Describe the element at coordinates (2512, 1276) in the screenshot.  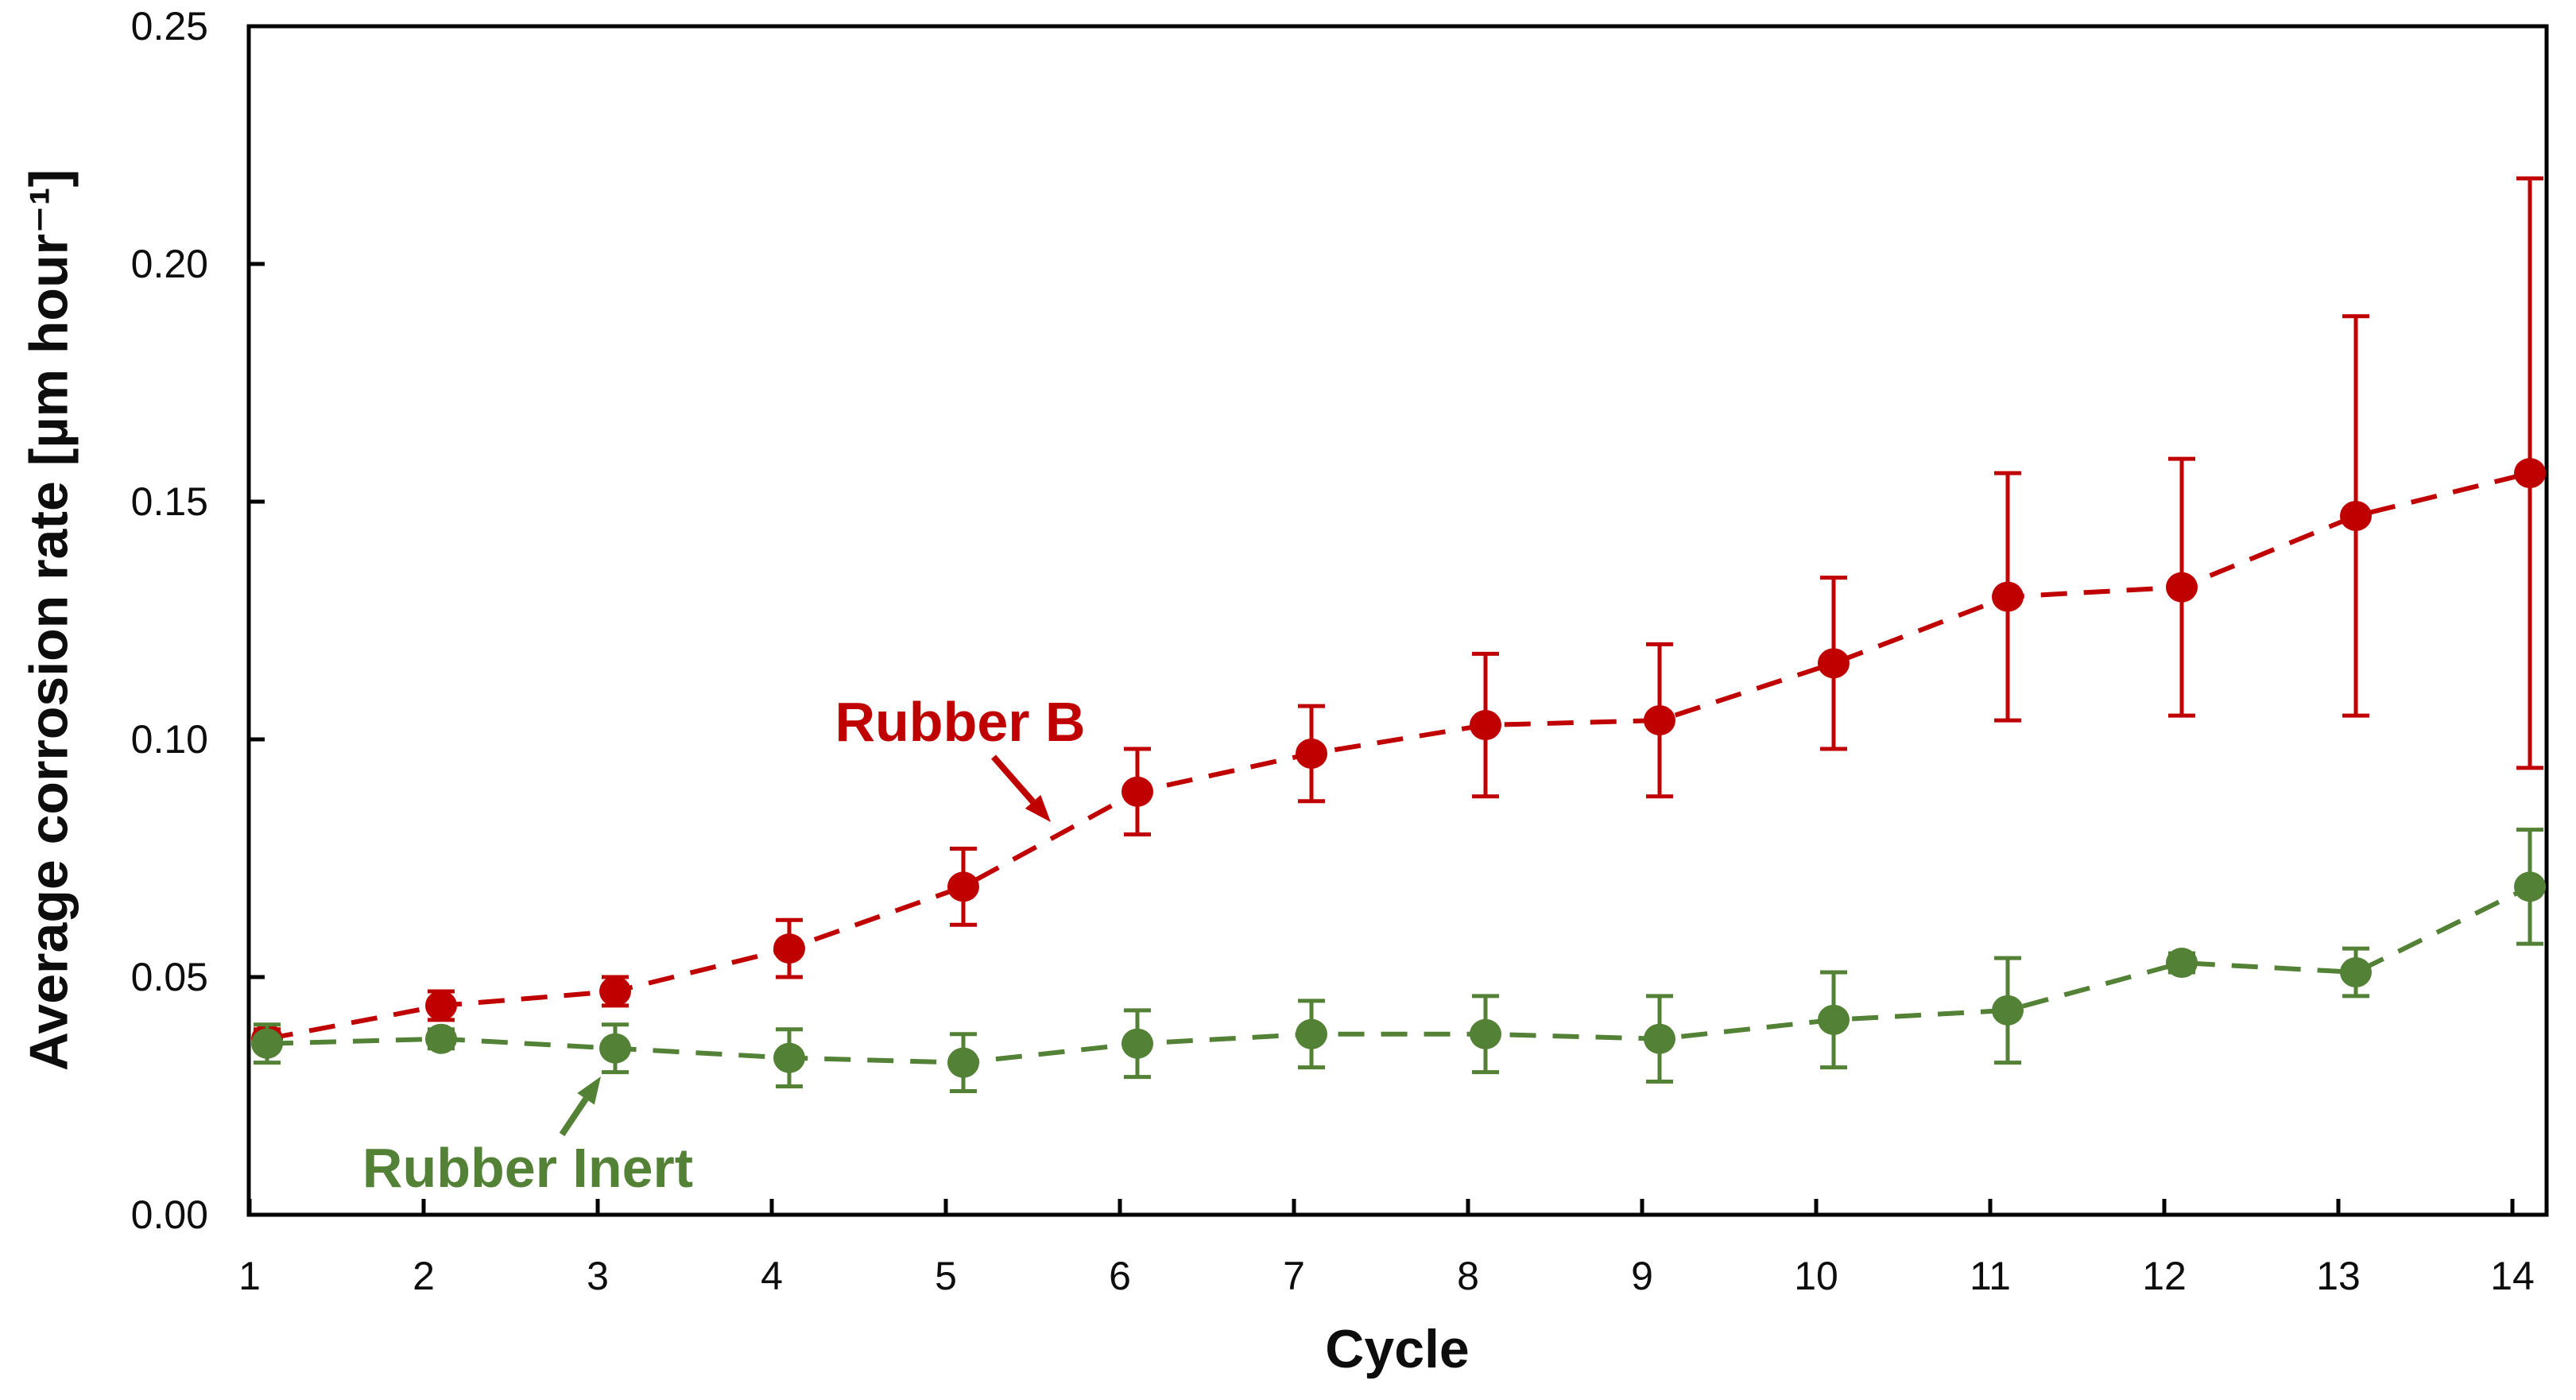
I see `x-tick-label: 14` at that location.